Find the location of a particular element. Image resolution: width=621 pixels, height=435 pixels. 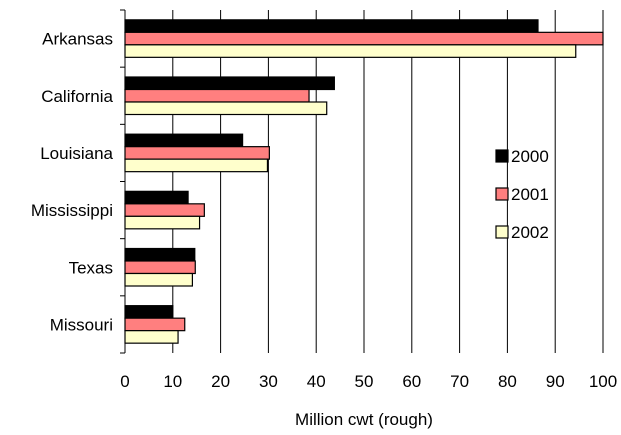

legend-label: 2002 is located at coordinates (530, 232).